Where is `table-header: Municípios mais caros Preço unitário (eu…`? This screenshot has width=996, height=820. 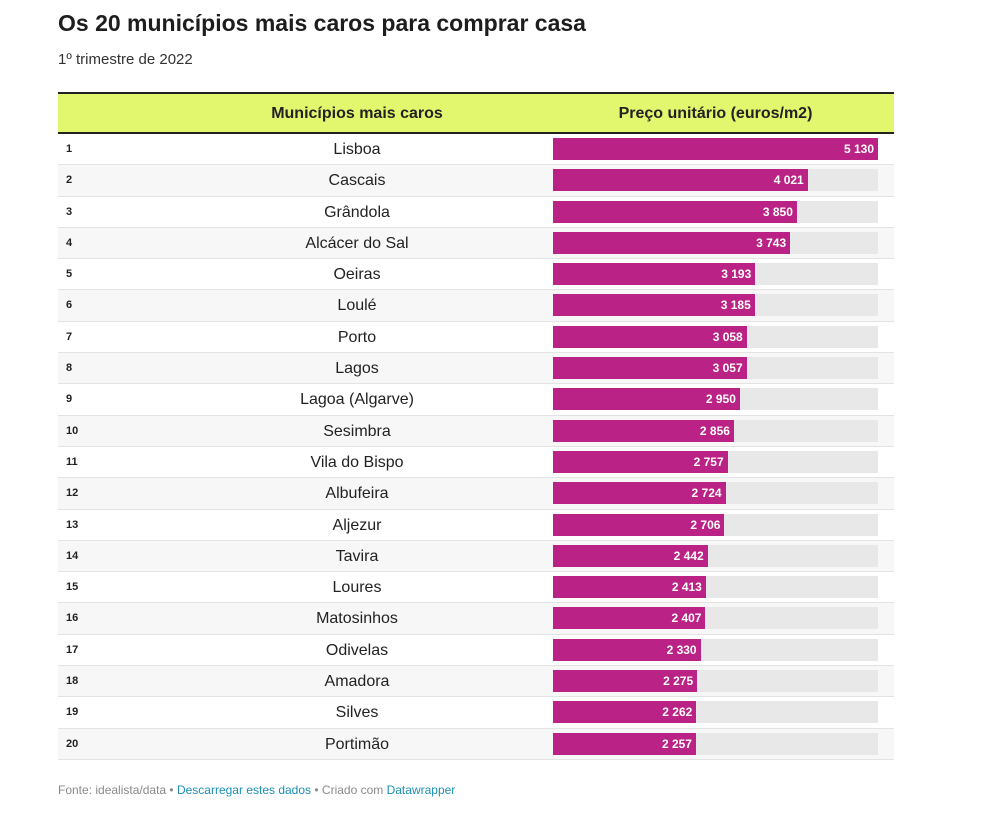
table-header: Municípios mais caros Preço unitário (eu… is located at coordinates (476, 113).